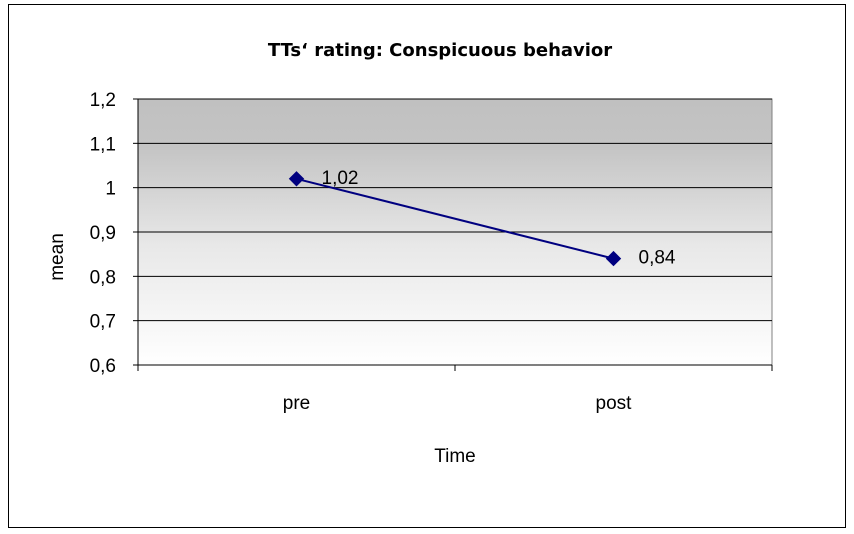 The image size is (854, 534). I want to click on series-line, so click(455, 218).